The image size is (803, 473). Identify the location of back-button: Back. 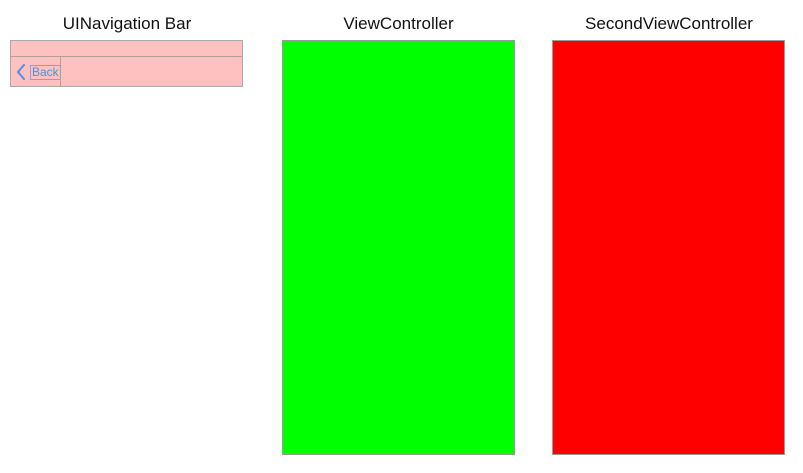
(36, 71).